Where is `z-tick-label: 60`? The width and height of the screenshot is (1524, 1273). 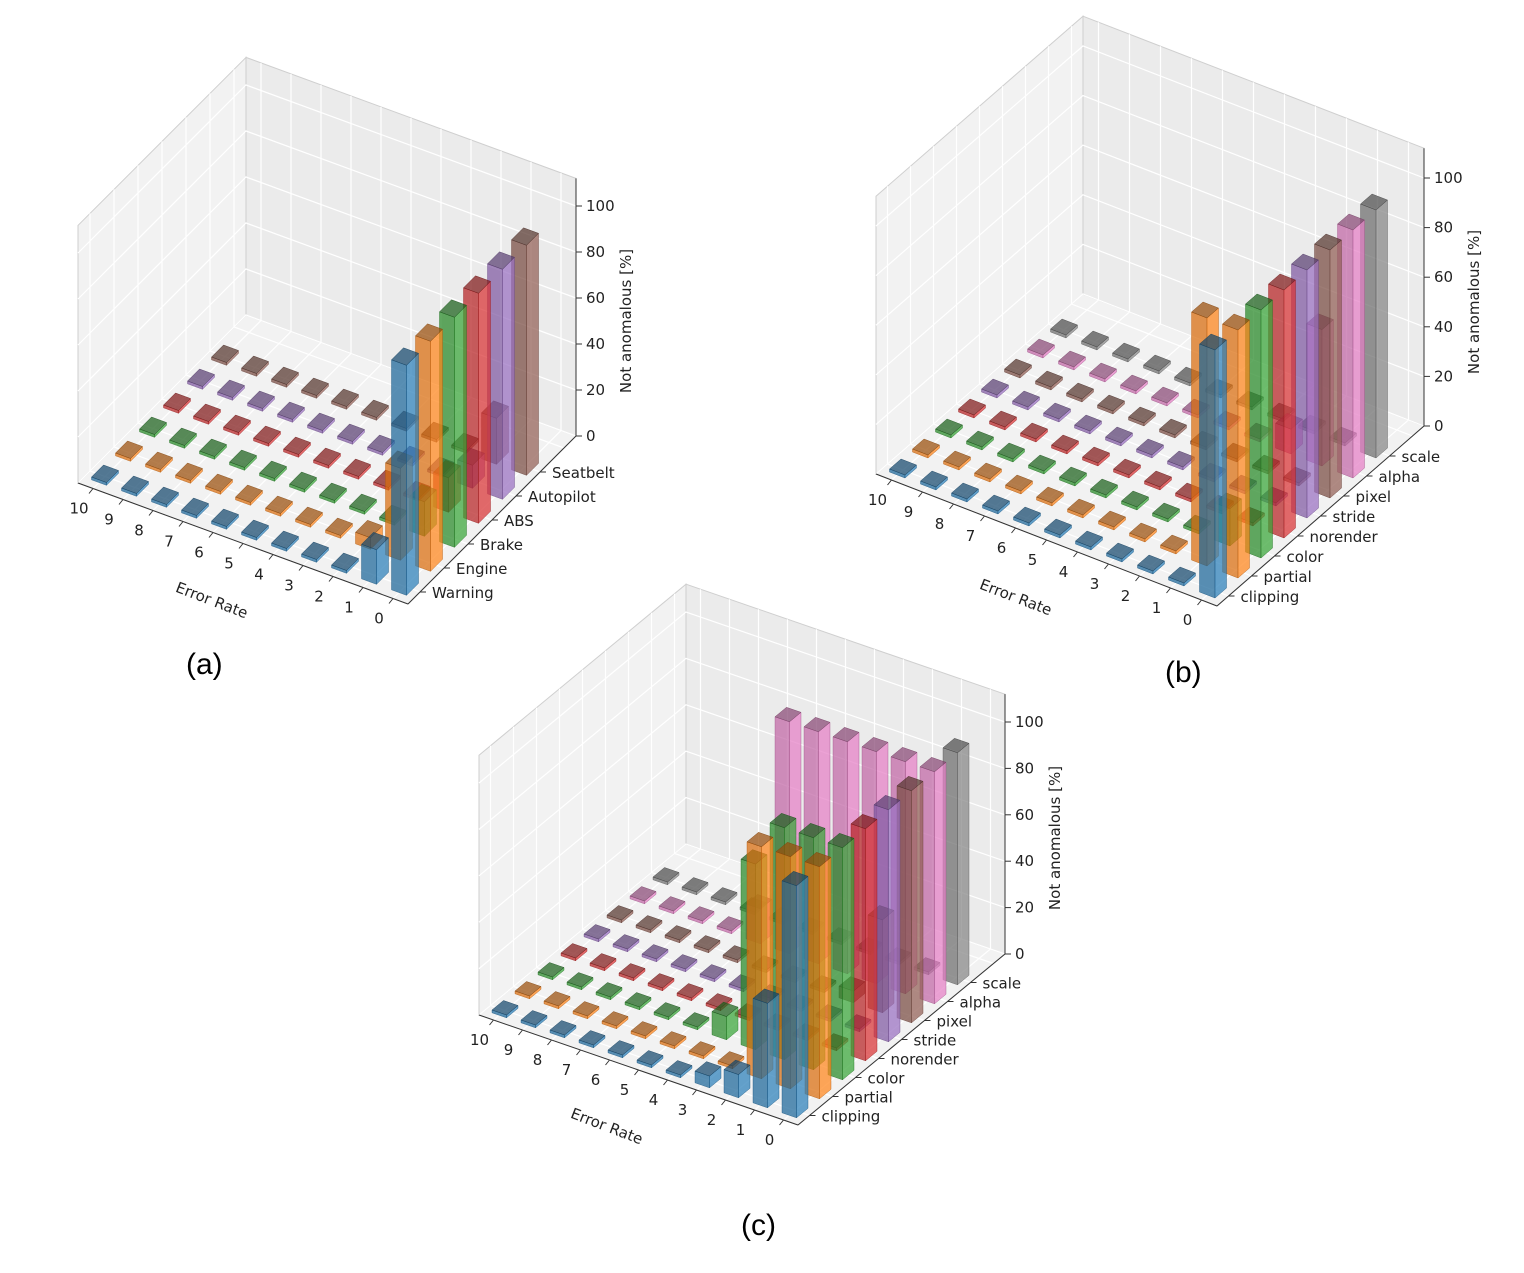 z-tick-label: 60 is located at coordinates (1024, 815).